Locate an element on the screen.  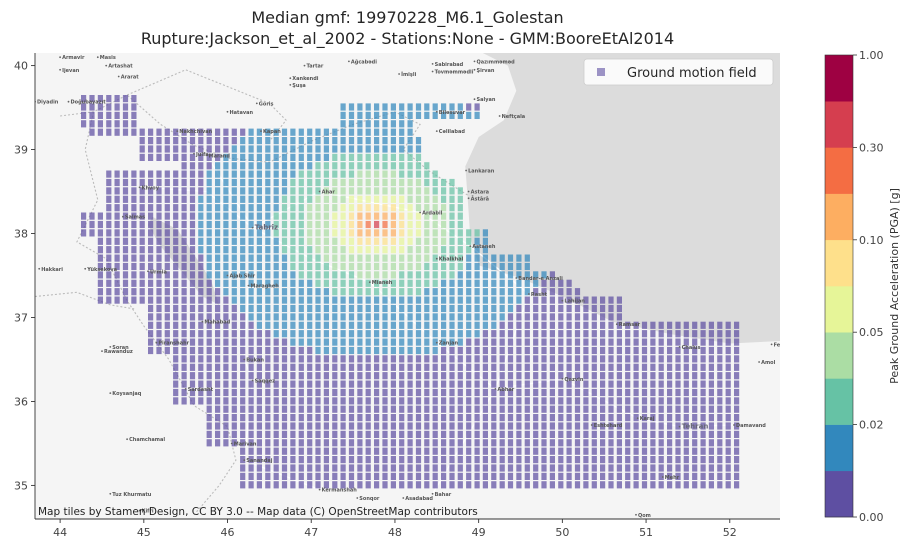
place-label: Cəlilabad is located at coordinates (452, 132).